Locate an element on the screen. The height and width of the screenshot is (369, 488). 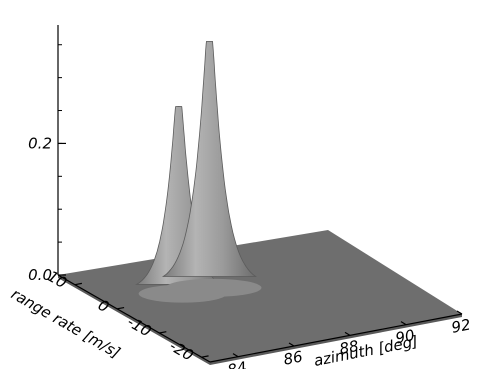
x-tick-label: 88 is located at coordinates (349, 347).